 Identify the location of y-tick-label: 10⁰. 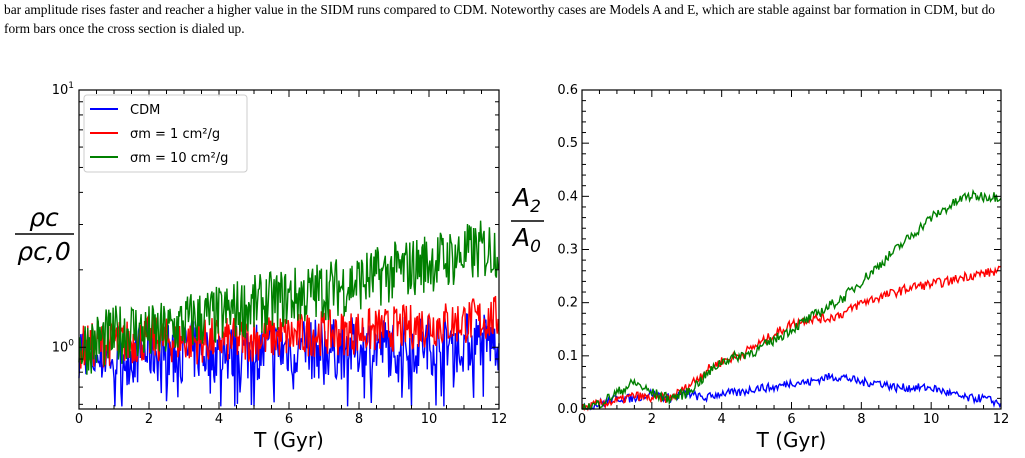
(63, 346).